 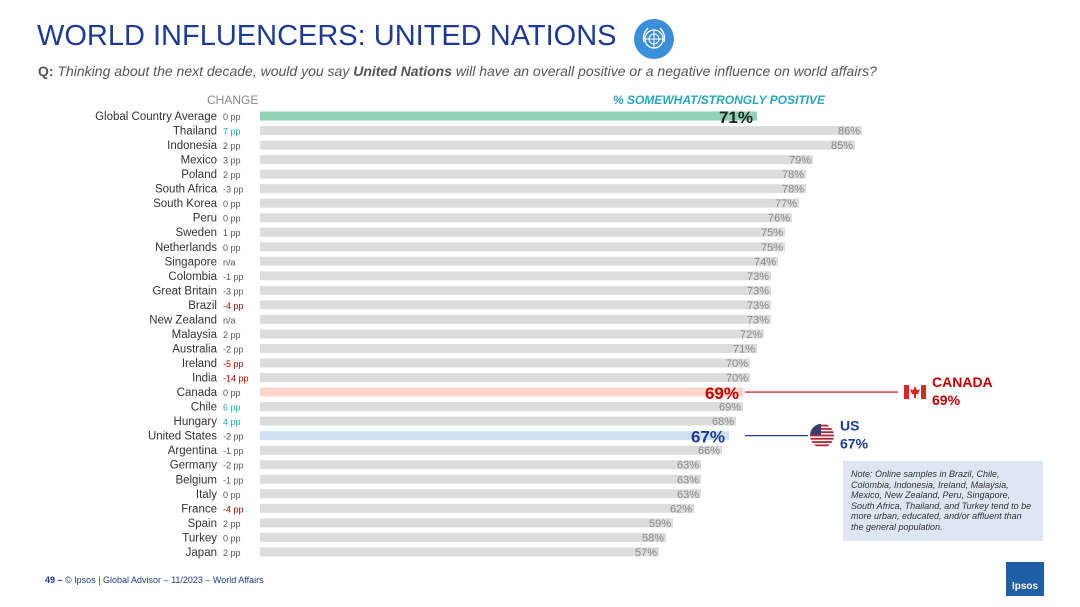 I want to click on value-label: 86%, so click(x=849, y=132).